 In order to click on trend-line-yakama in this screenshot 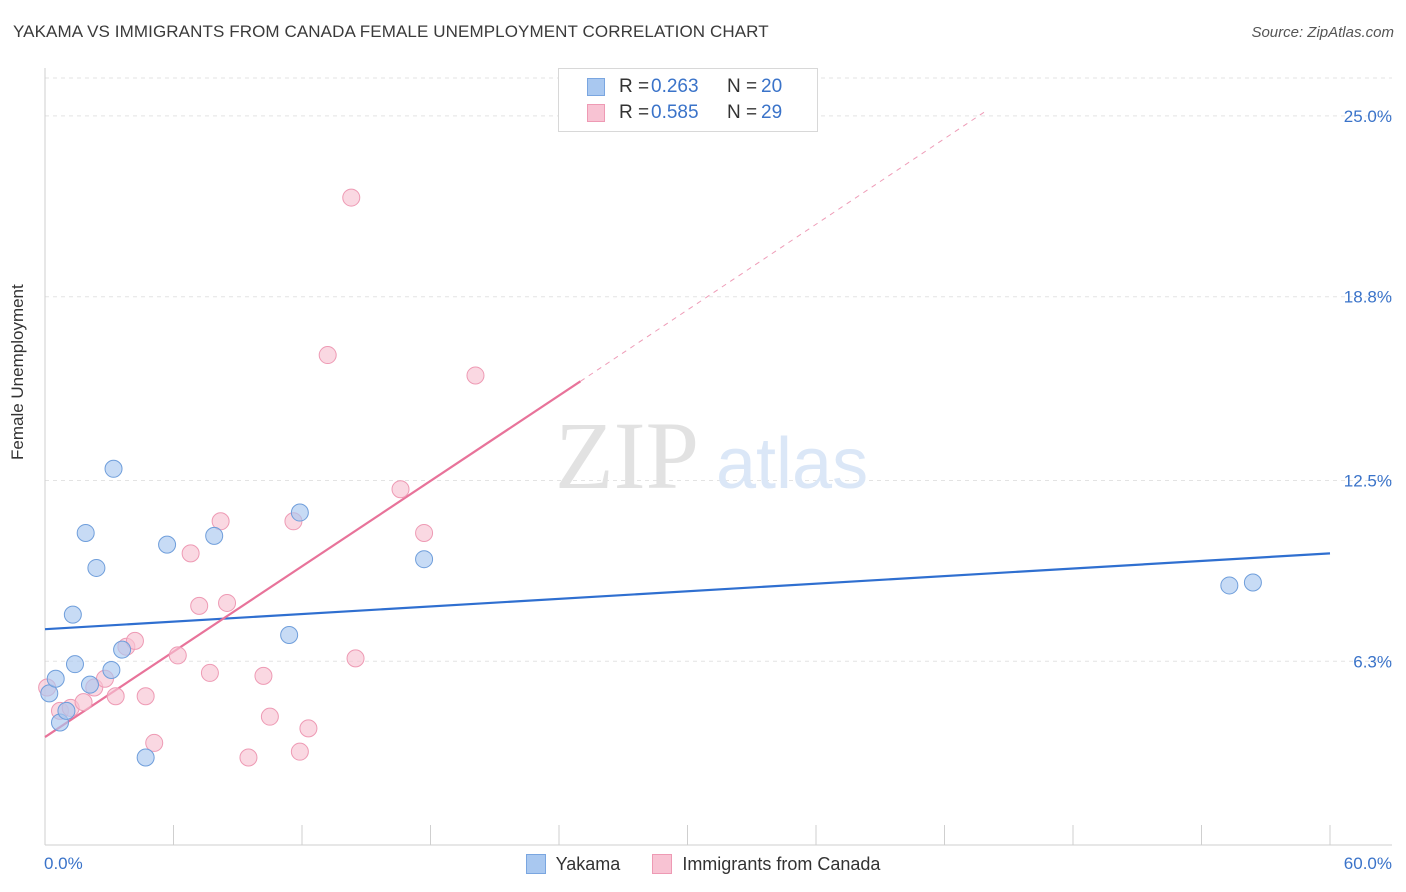, I will do `click(687, 591)`.